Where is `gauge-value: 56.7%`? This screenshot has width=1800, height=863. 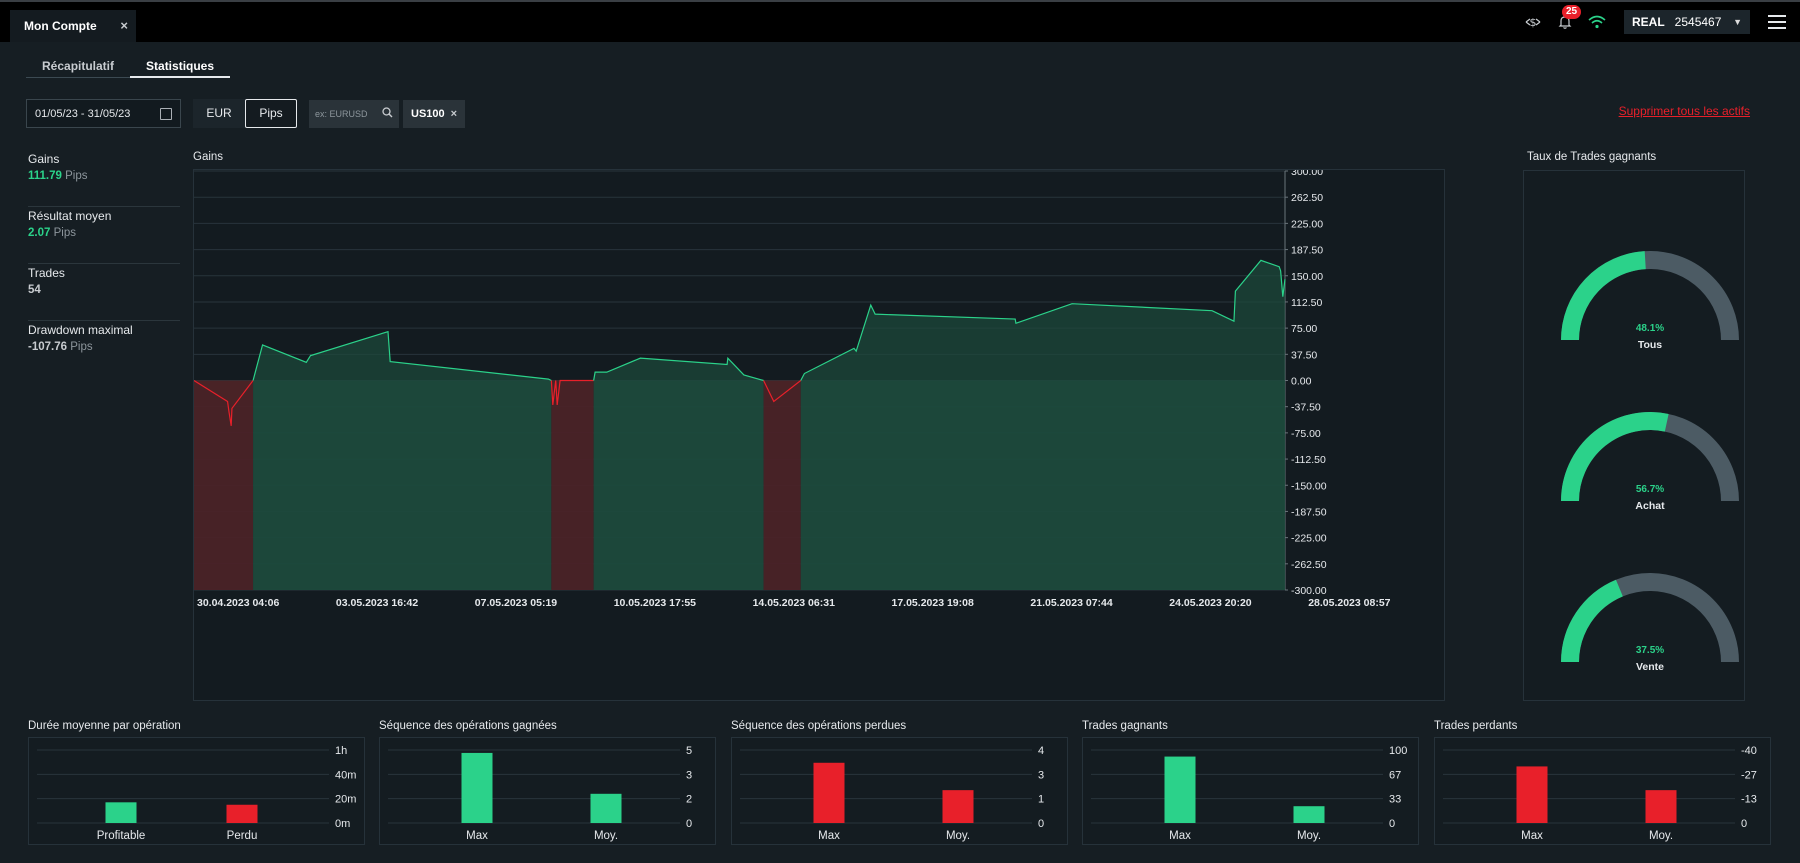 gauge-value: 56.7% is located at coordinates (1650, 489).